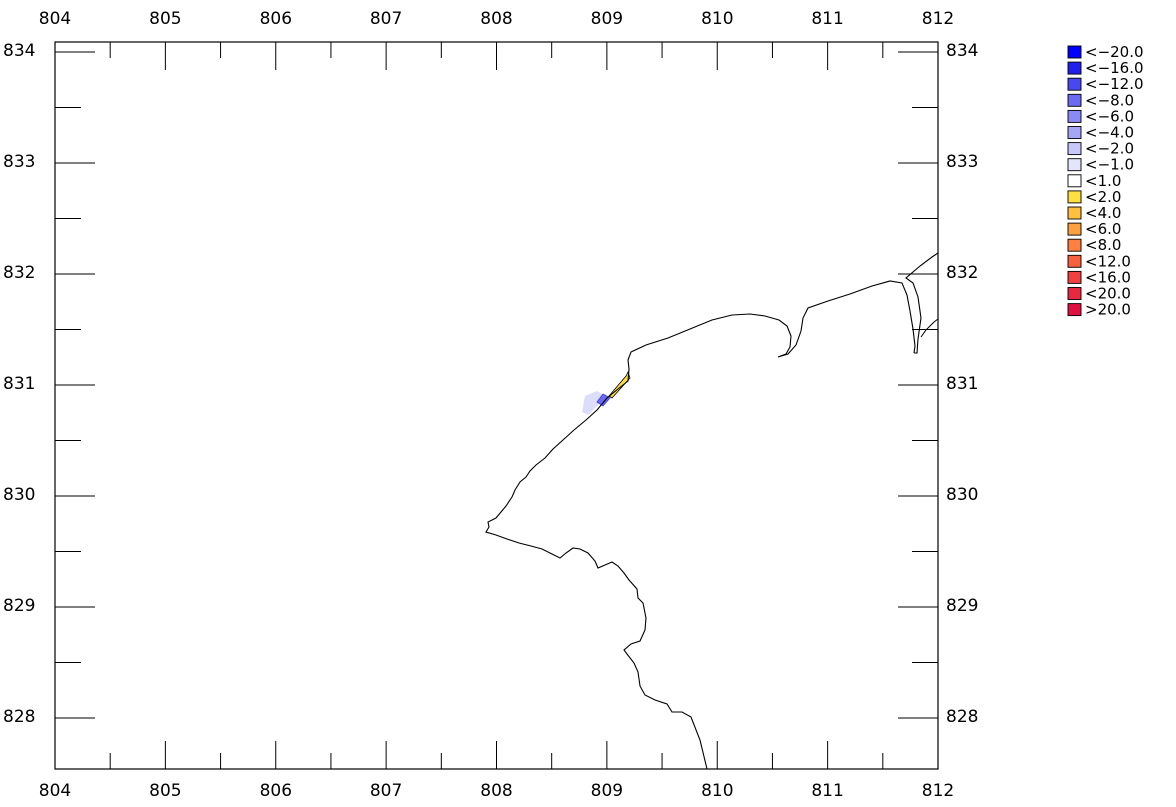 The height and width of the screenshot is (807, 1176). I want to click on x-axis-top-labels: 804 805 806 807 808 809 810 811 812, so click(496, 19).